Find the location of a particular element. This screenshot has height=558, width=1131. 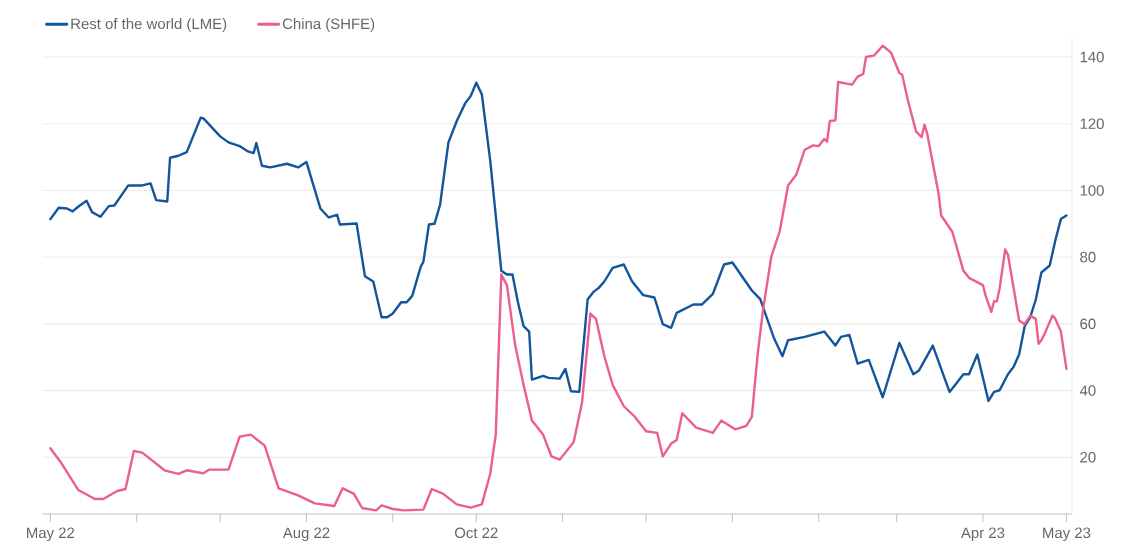

y-tick-label: 60 is located at coordinates (1088, 324).